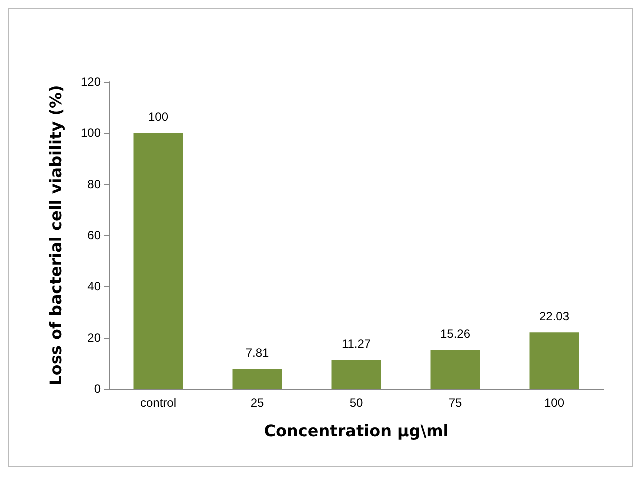 The image size is (643, 477). I want to click on data-label: 100, so click(158, 117).